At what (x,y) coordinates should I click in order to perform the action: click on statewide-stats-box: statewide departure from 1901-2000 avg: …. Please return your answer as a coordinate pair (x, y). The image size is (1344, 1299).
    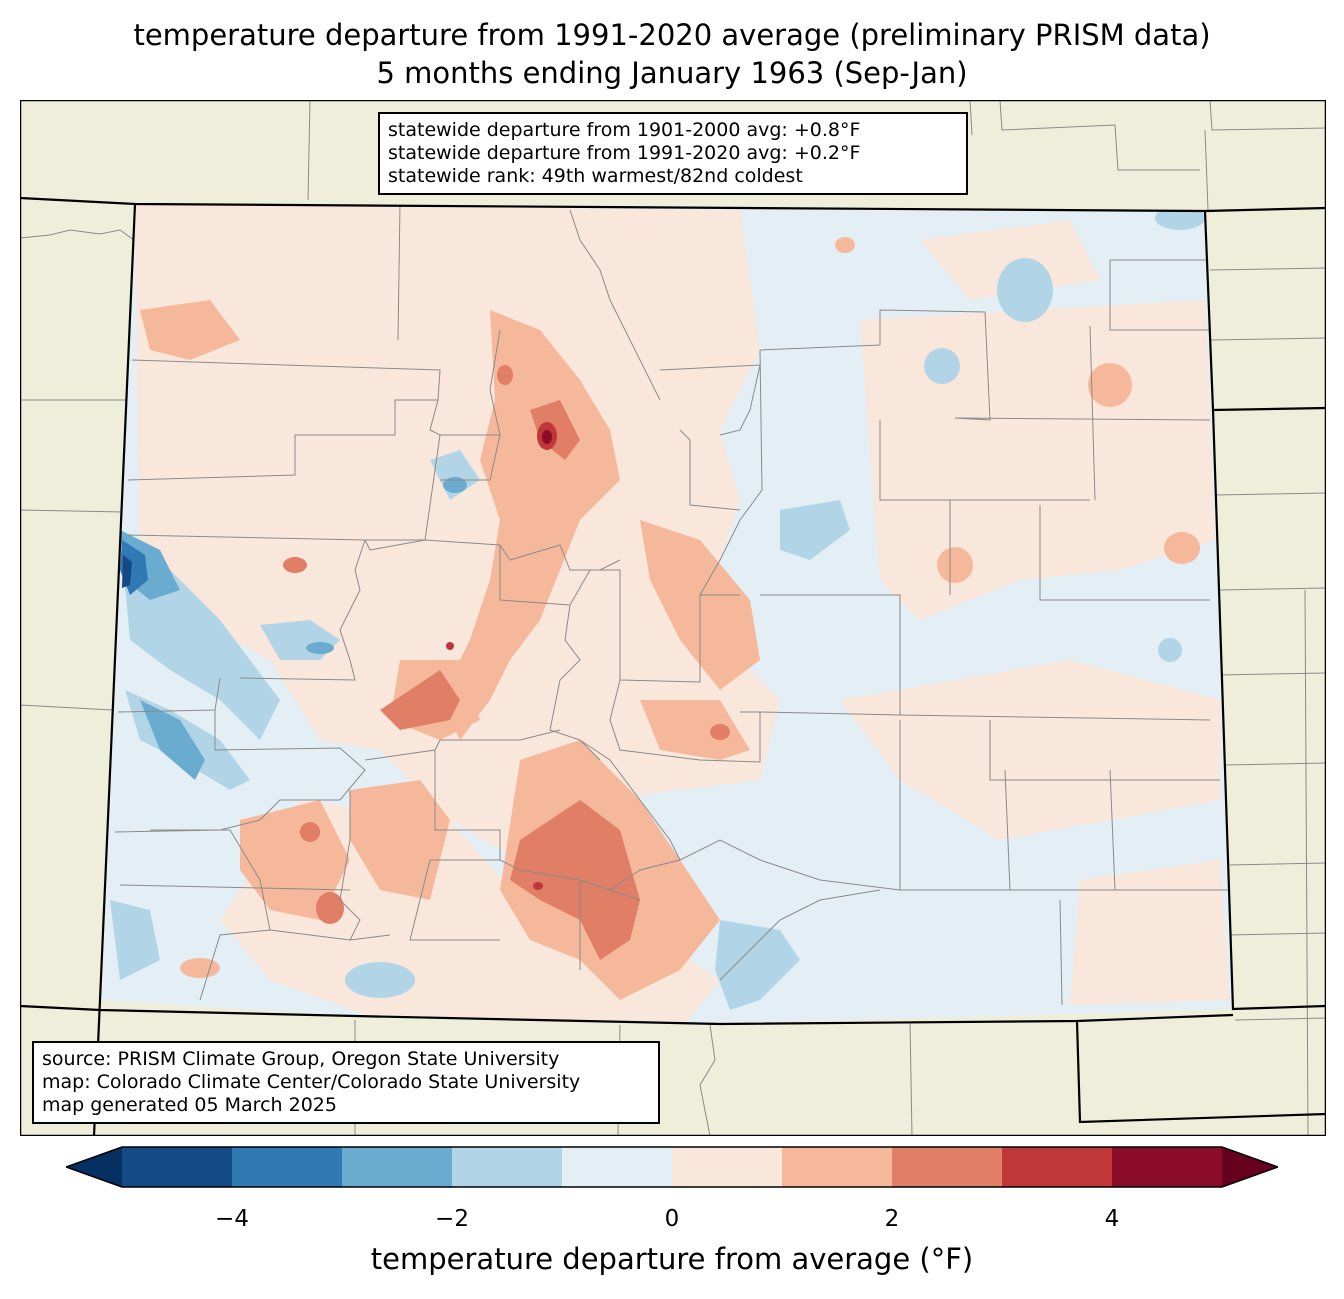
    Looking at the image, I should click on (673, 153).